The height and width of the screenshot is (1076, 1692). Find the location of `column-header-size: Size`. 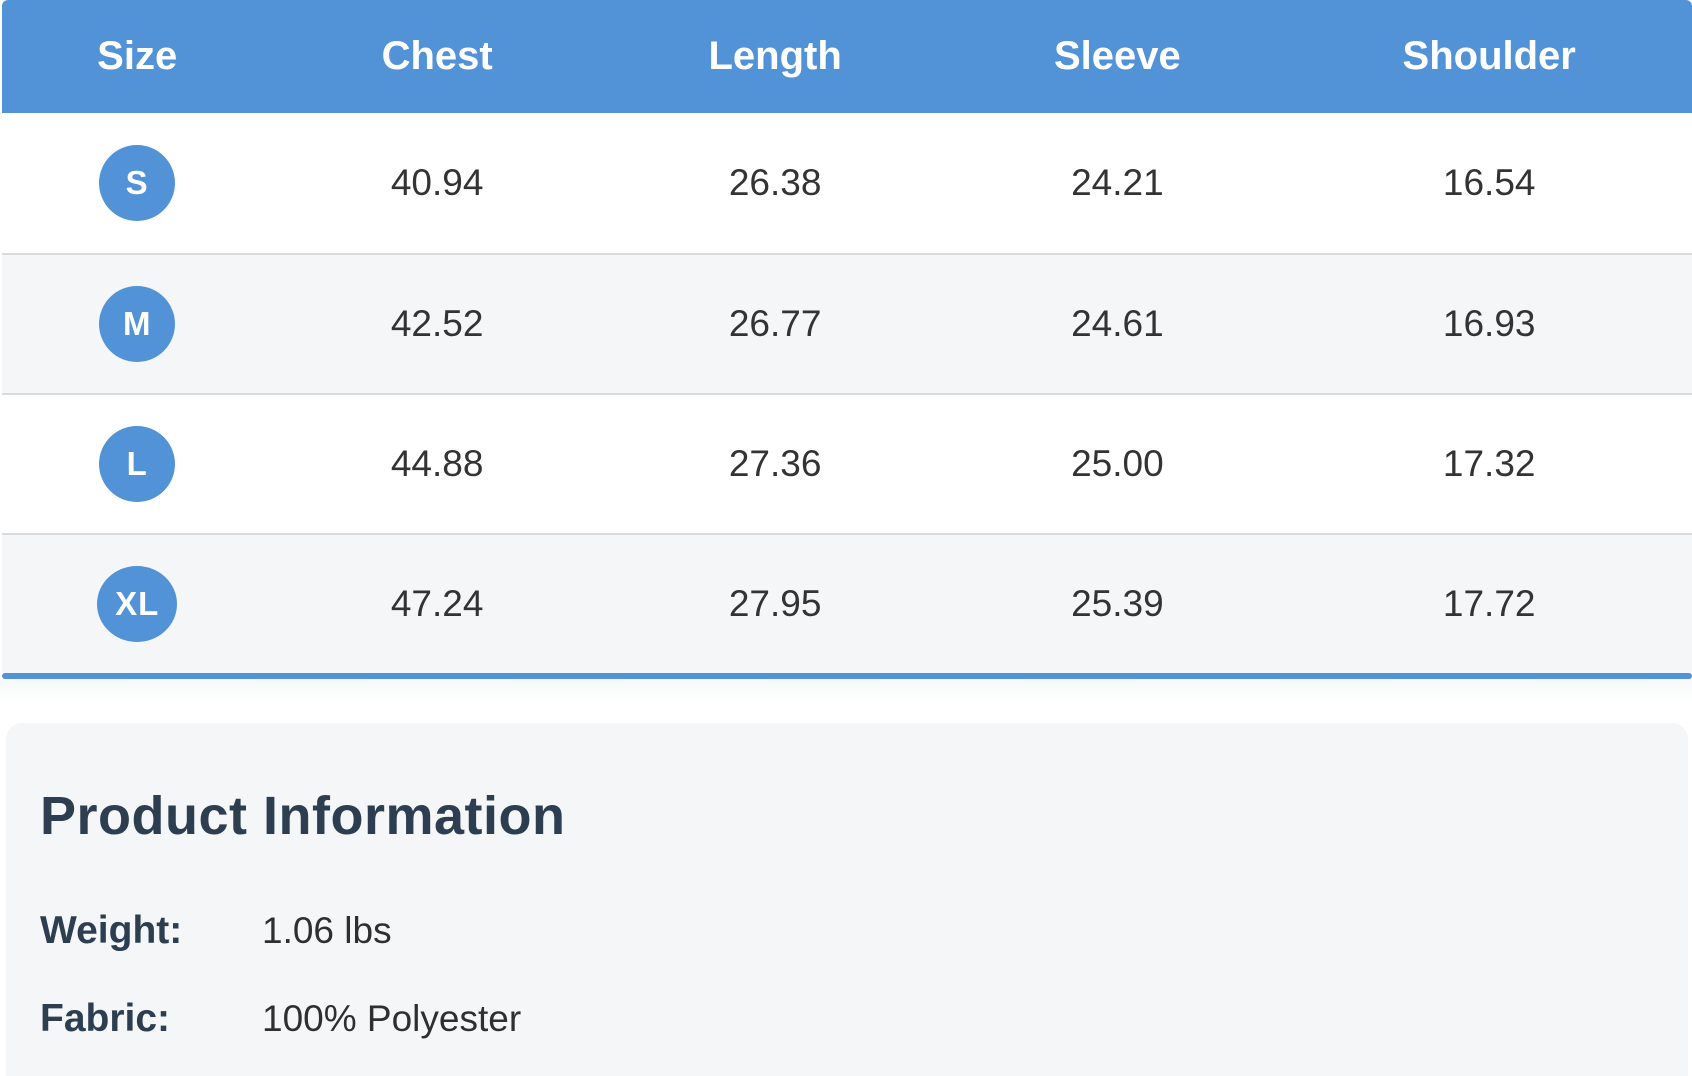

column-header-size: Size is located at coordinates (137, 56).